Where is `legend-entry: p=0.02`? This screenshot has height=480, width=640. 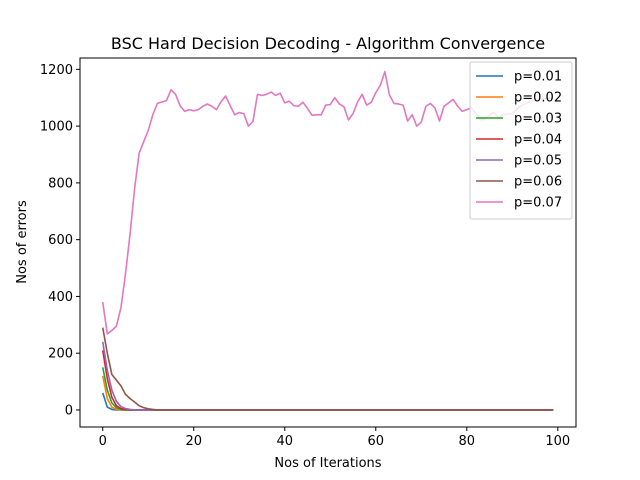
legend-entry: p=0.02 is located at coordinates (538, 98).